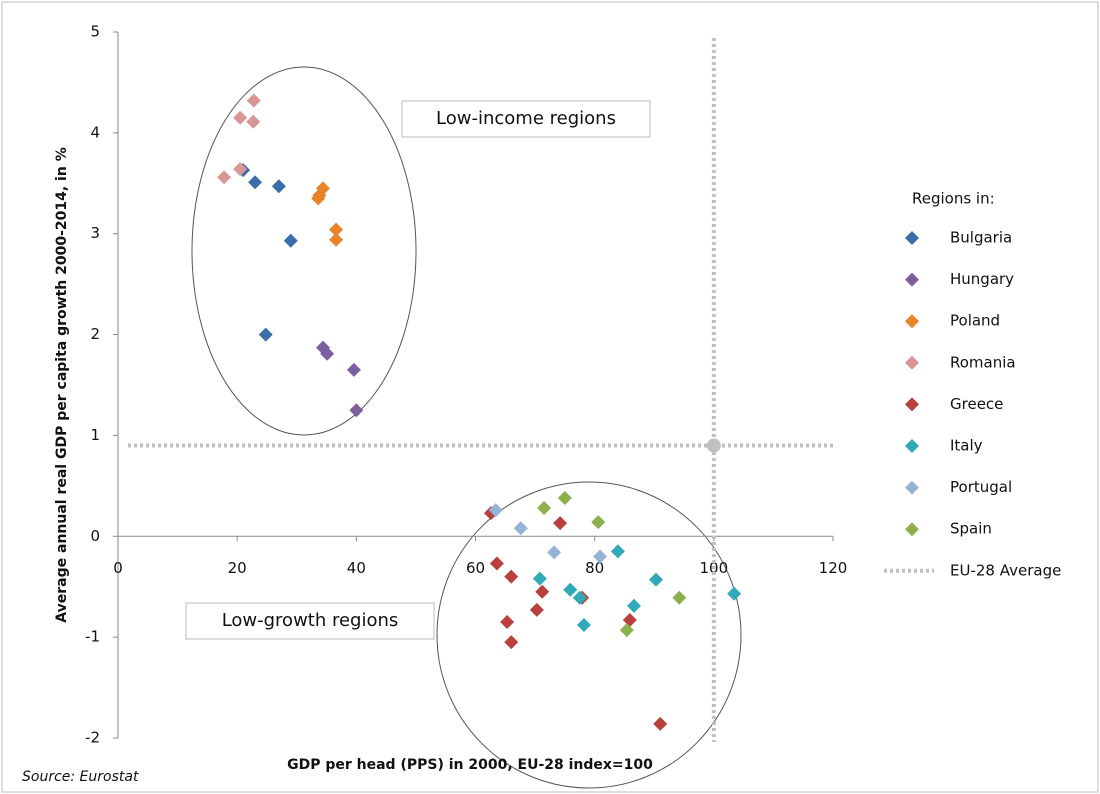  Describe the element at coordinates (80, 777) in the screenshot. I see `source: Source: Eurostat` at that location.